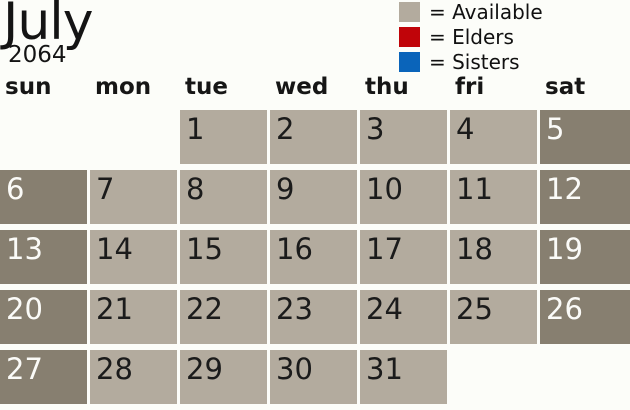 This screenshot has width=630, height=410. Describe the element at coordinates (585, 137) in the screenshot. I see `day-cell-5: 5` at that location.